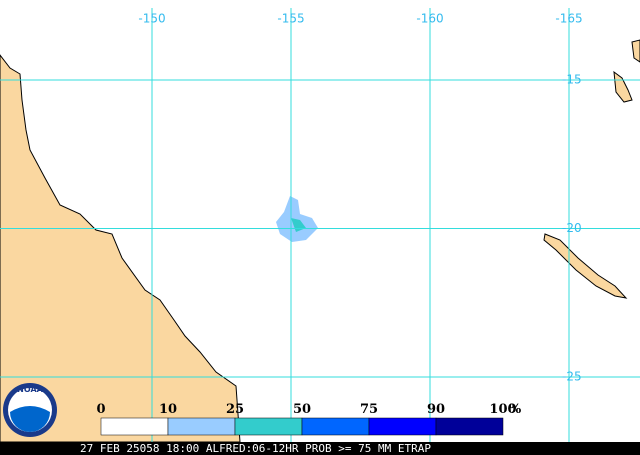  I want to click on noaa-logo: NOAA, so click(30, 410).